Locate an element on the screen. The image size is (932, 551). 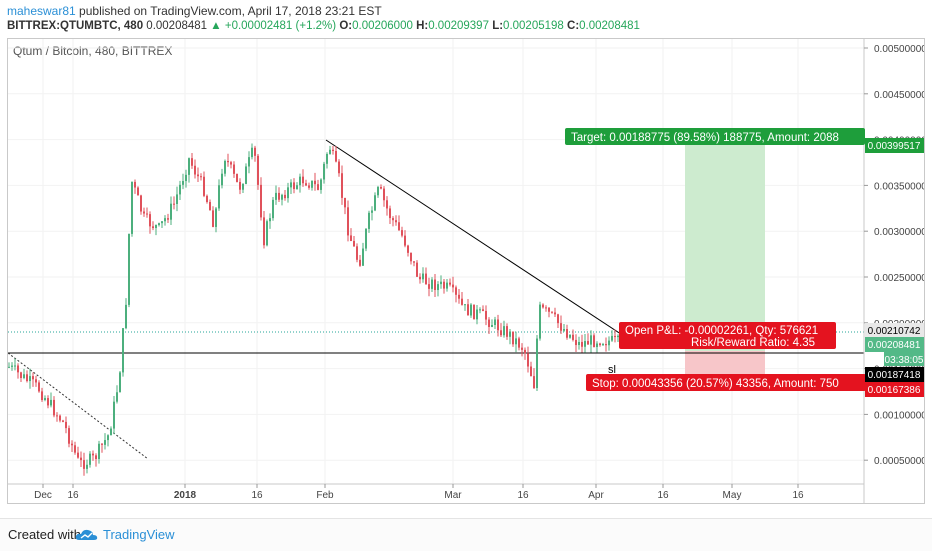
dotted-trend-line is located at coordinates (78, 406).